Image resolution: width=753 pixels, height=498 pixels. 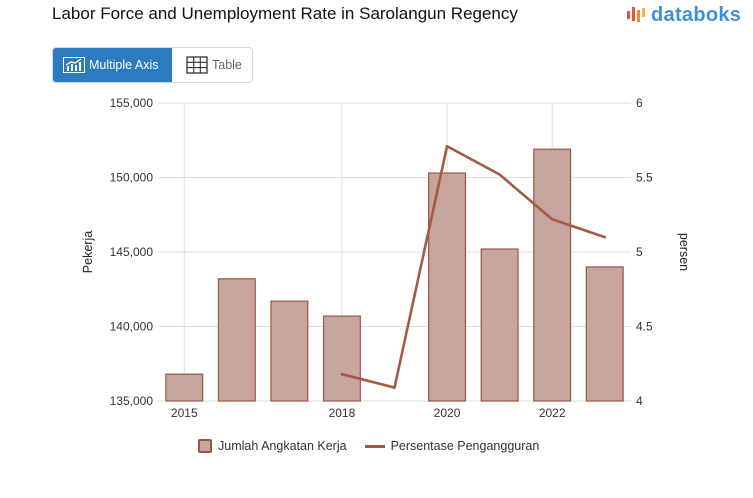 What do you see at coordinates (447, 413) in the screenshot?
I see `x-tick-label: 2020` at bounding box center [447, 413].